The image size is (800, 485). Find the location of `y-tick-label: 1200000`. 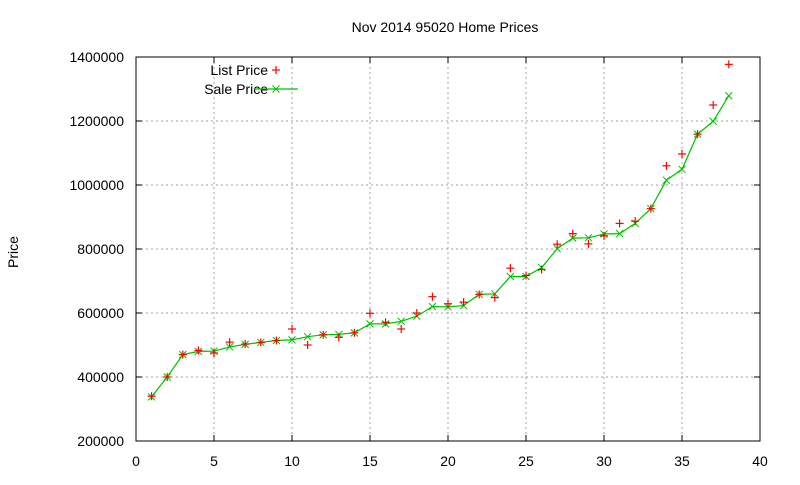

y-tick-label: 1200000 is located at coordinates (96, 121).